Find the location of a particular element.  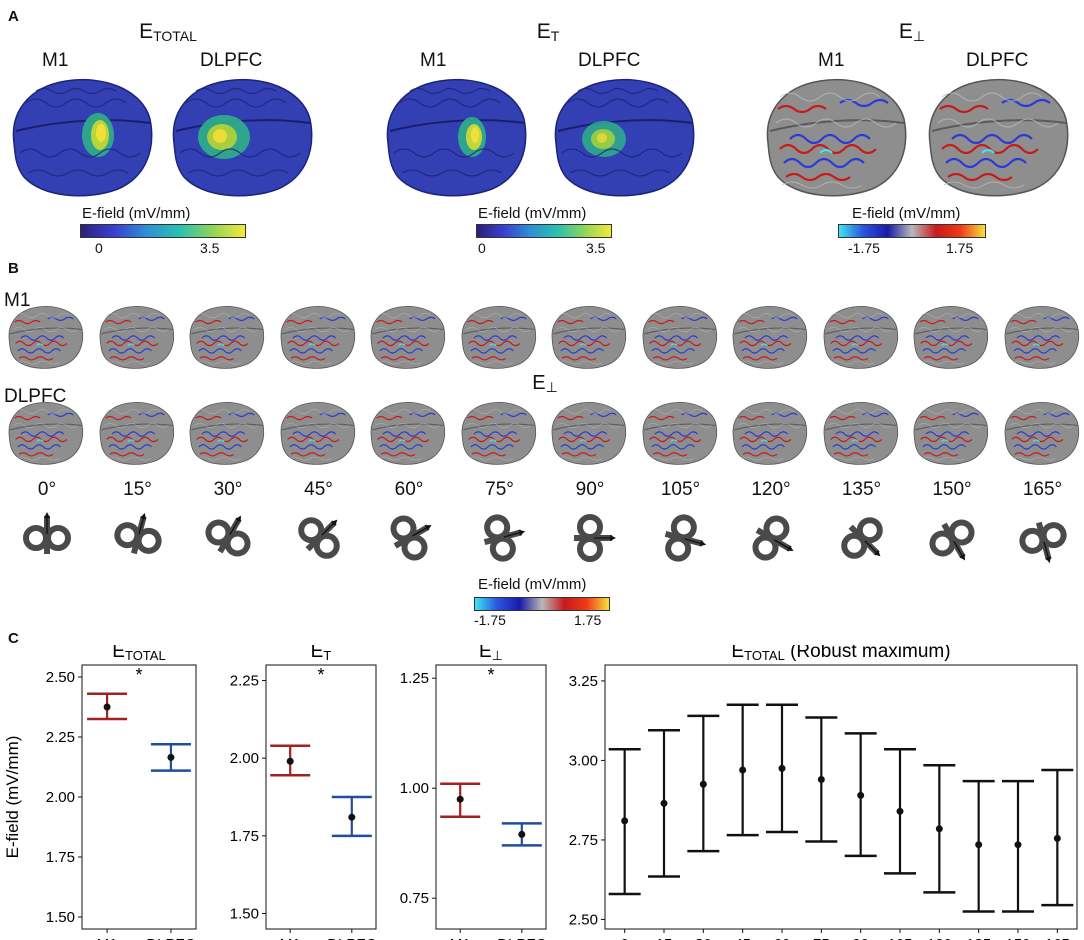

brain-m1-eperp is located at coordinates (836, 137).